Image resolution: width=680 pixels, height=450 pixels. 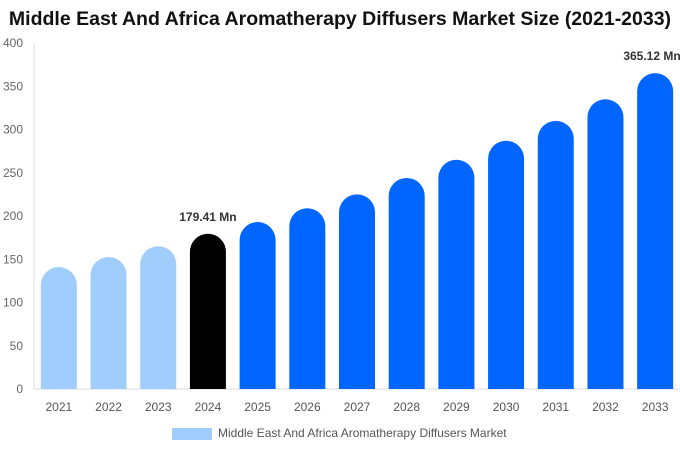 What do you see at coordinates (357, 407) in the screenshot?
I see `x-tick-label: 2027` at bounding box center [357, 407].